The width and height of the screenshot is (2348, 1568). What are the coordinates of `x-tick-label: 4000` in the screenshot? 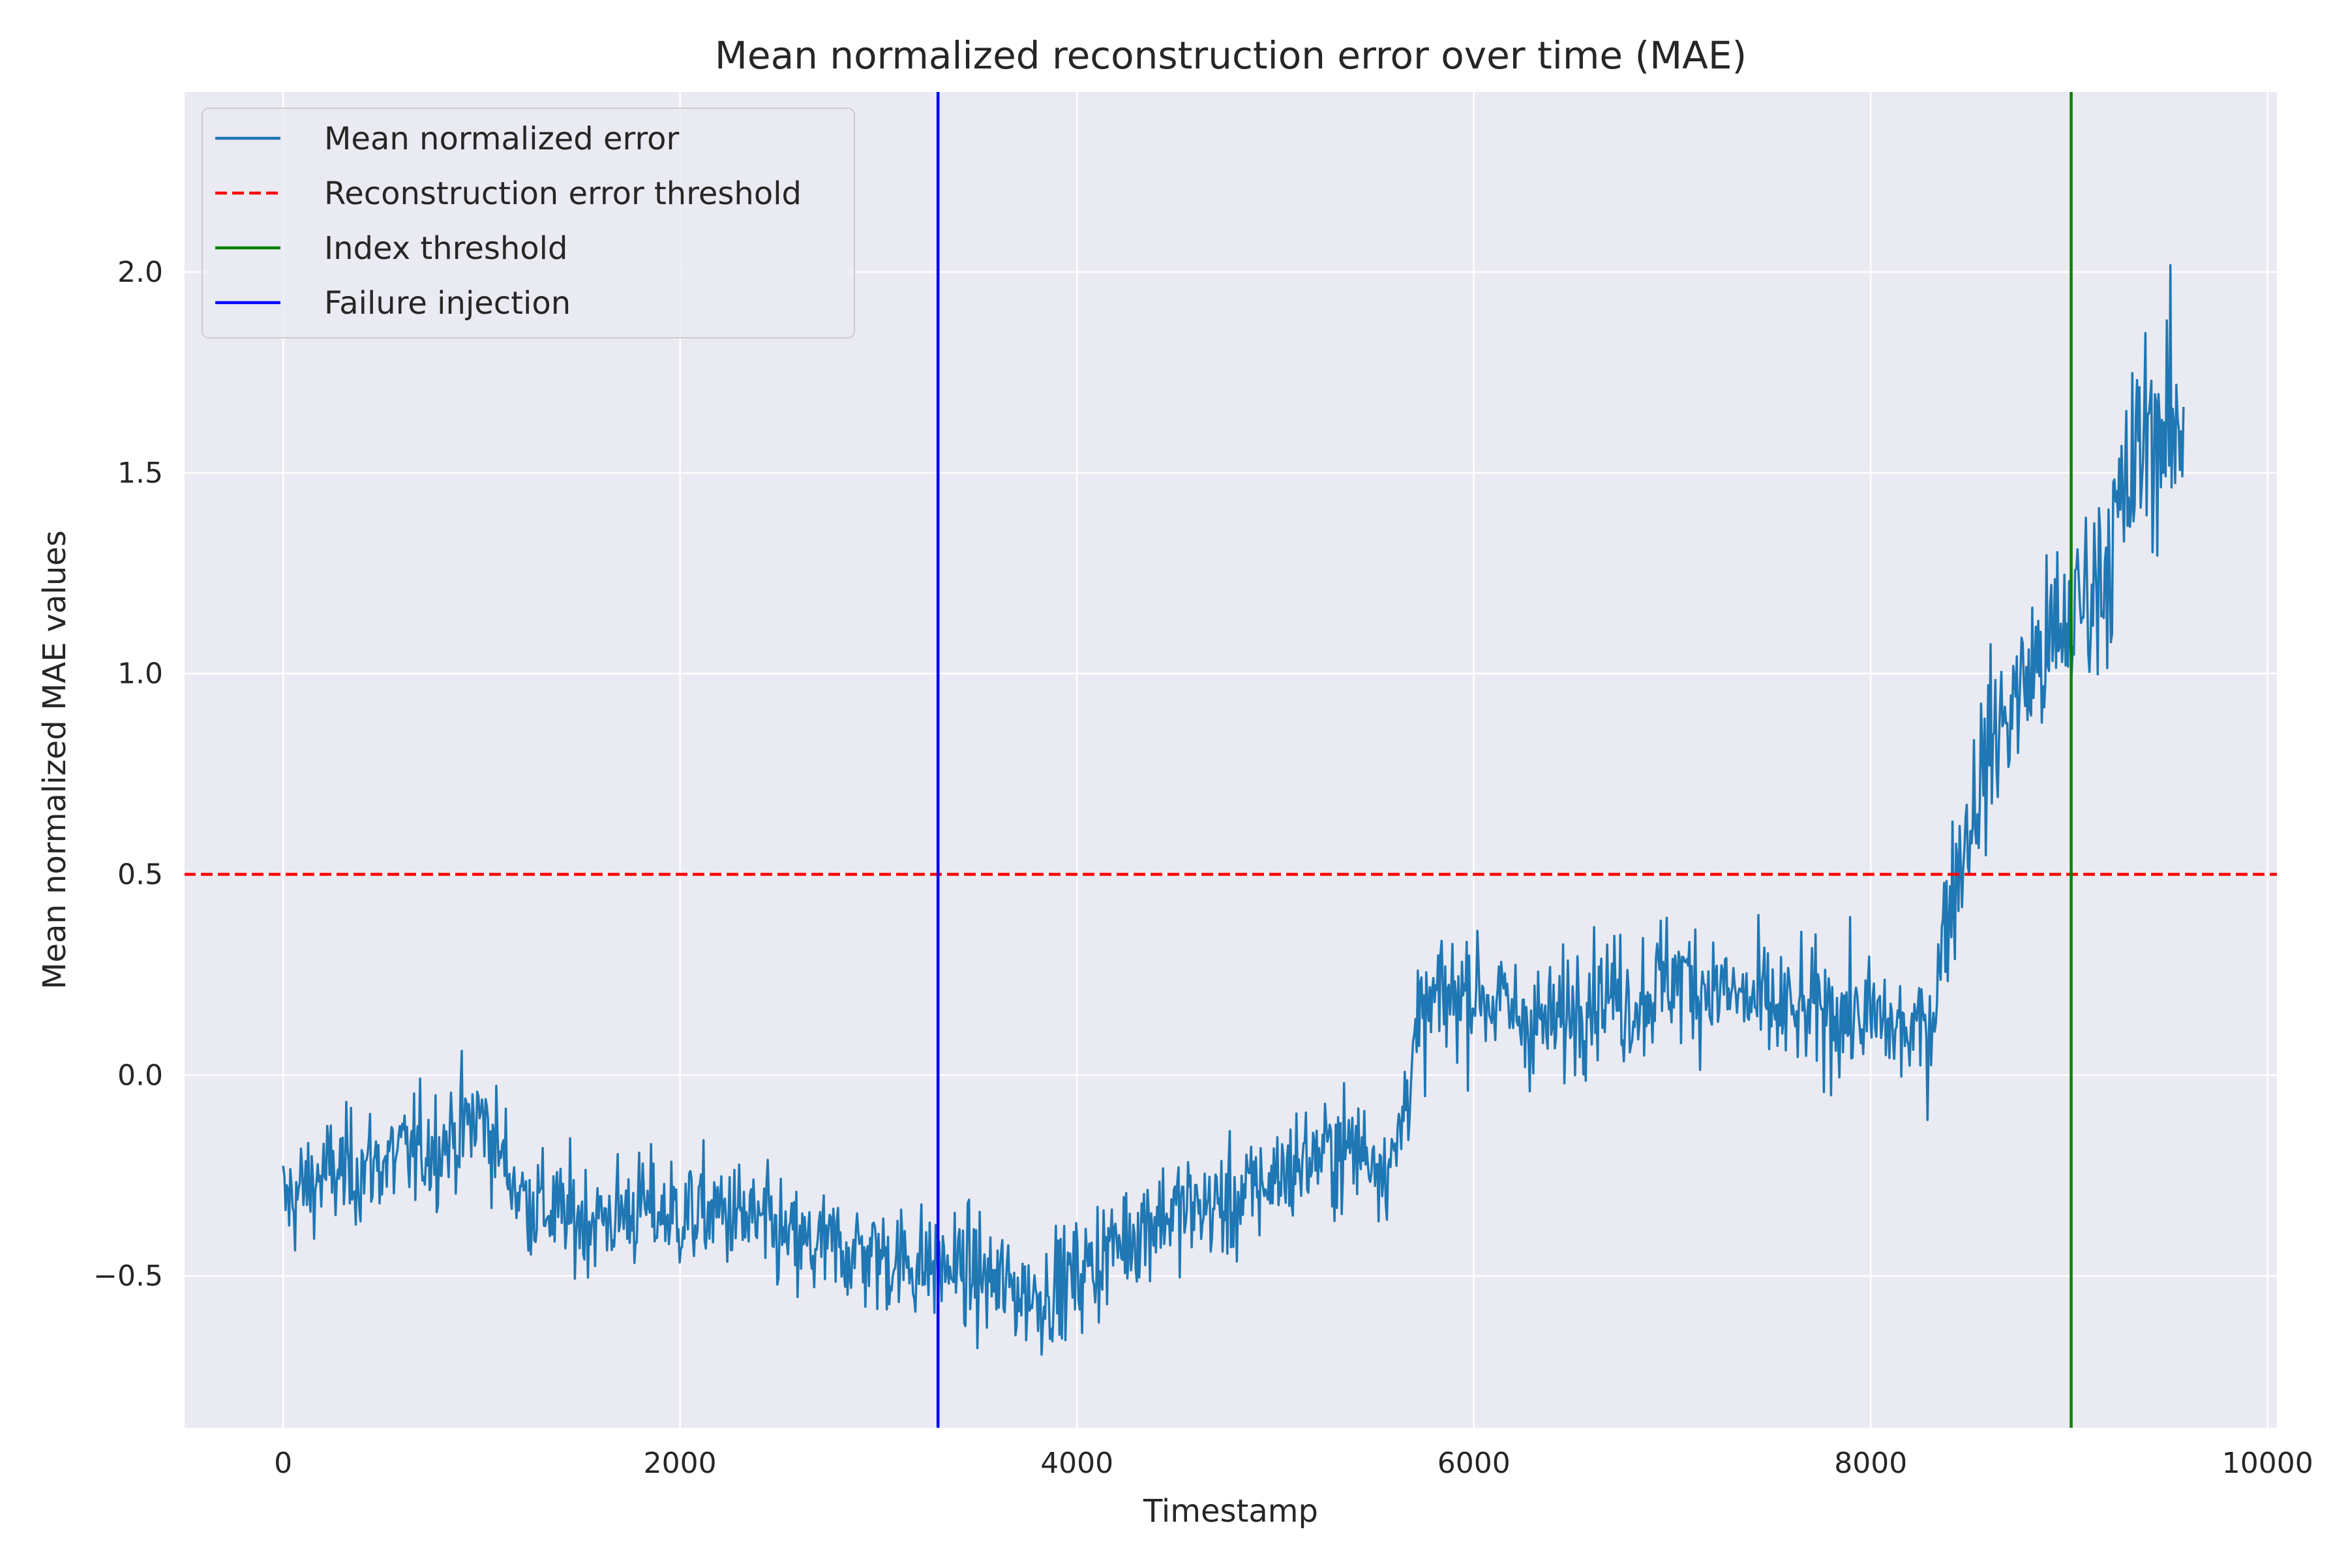 It's located at (1076, 1463).